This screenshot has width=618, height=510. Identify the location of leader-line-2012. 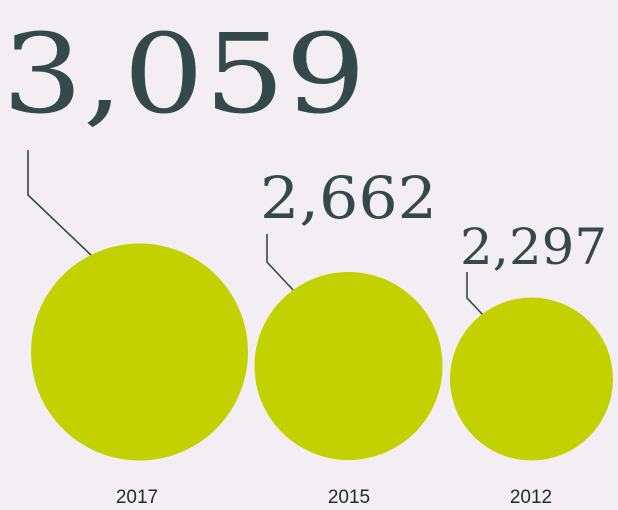
(475, 294).